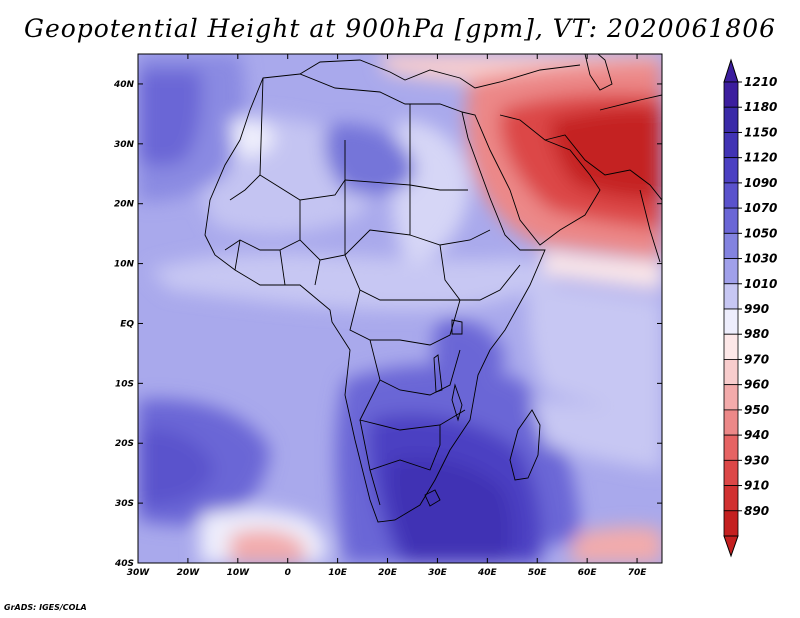 The height and width of the screenshot is (618, 800). Describe the element at coordinates (731, 70) in the screenshot. I see `colorbar-top-arrow` at that location.